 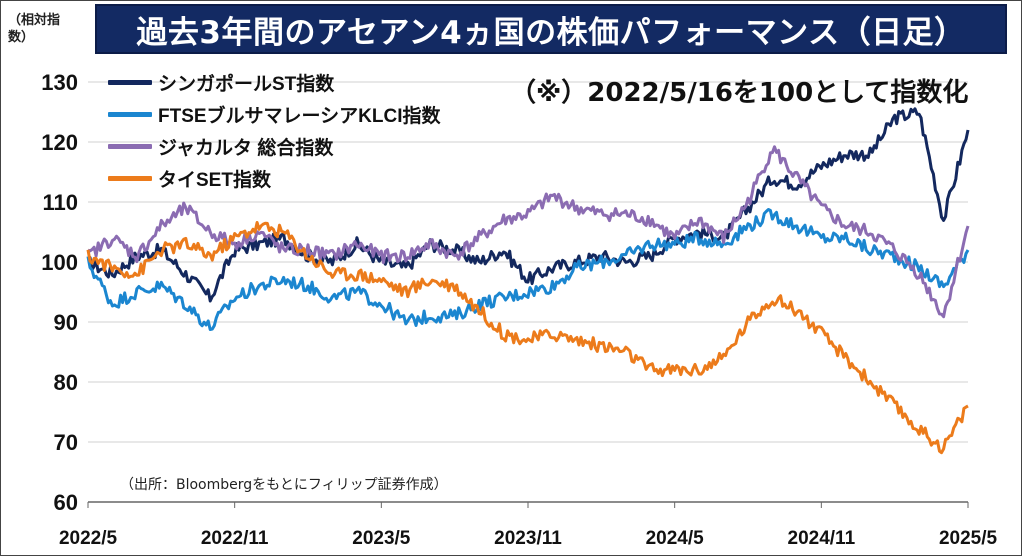 I want to click on y-tick-130: 130, so click(x=59, y=82).